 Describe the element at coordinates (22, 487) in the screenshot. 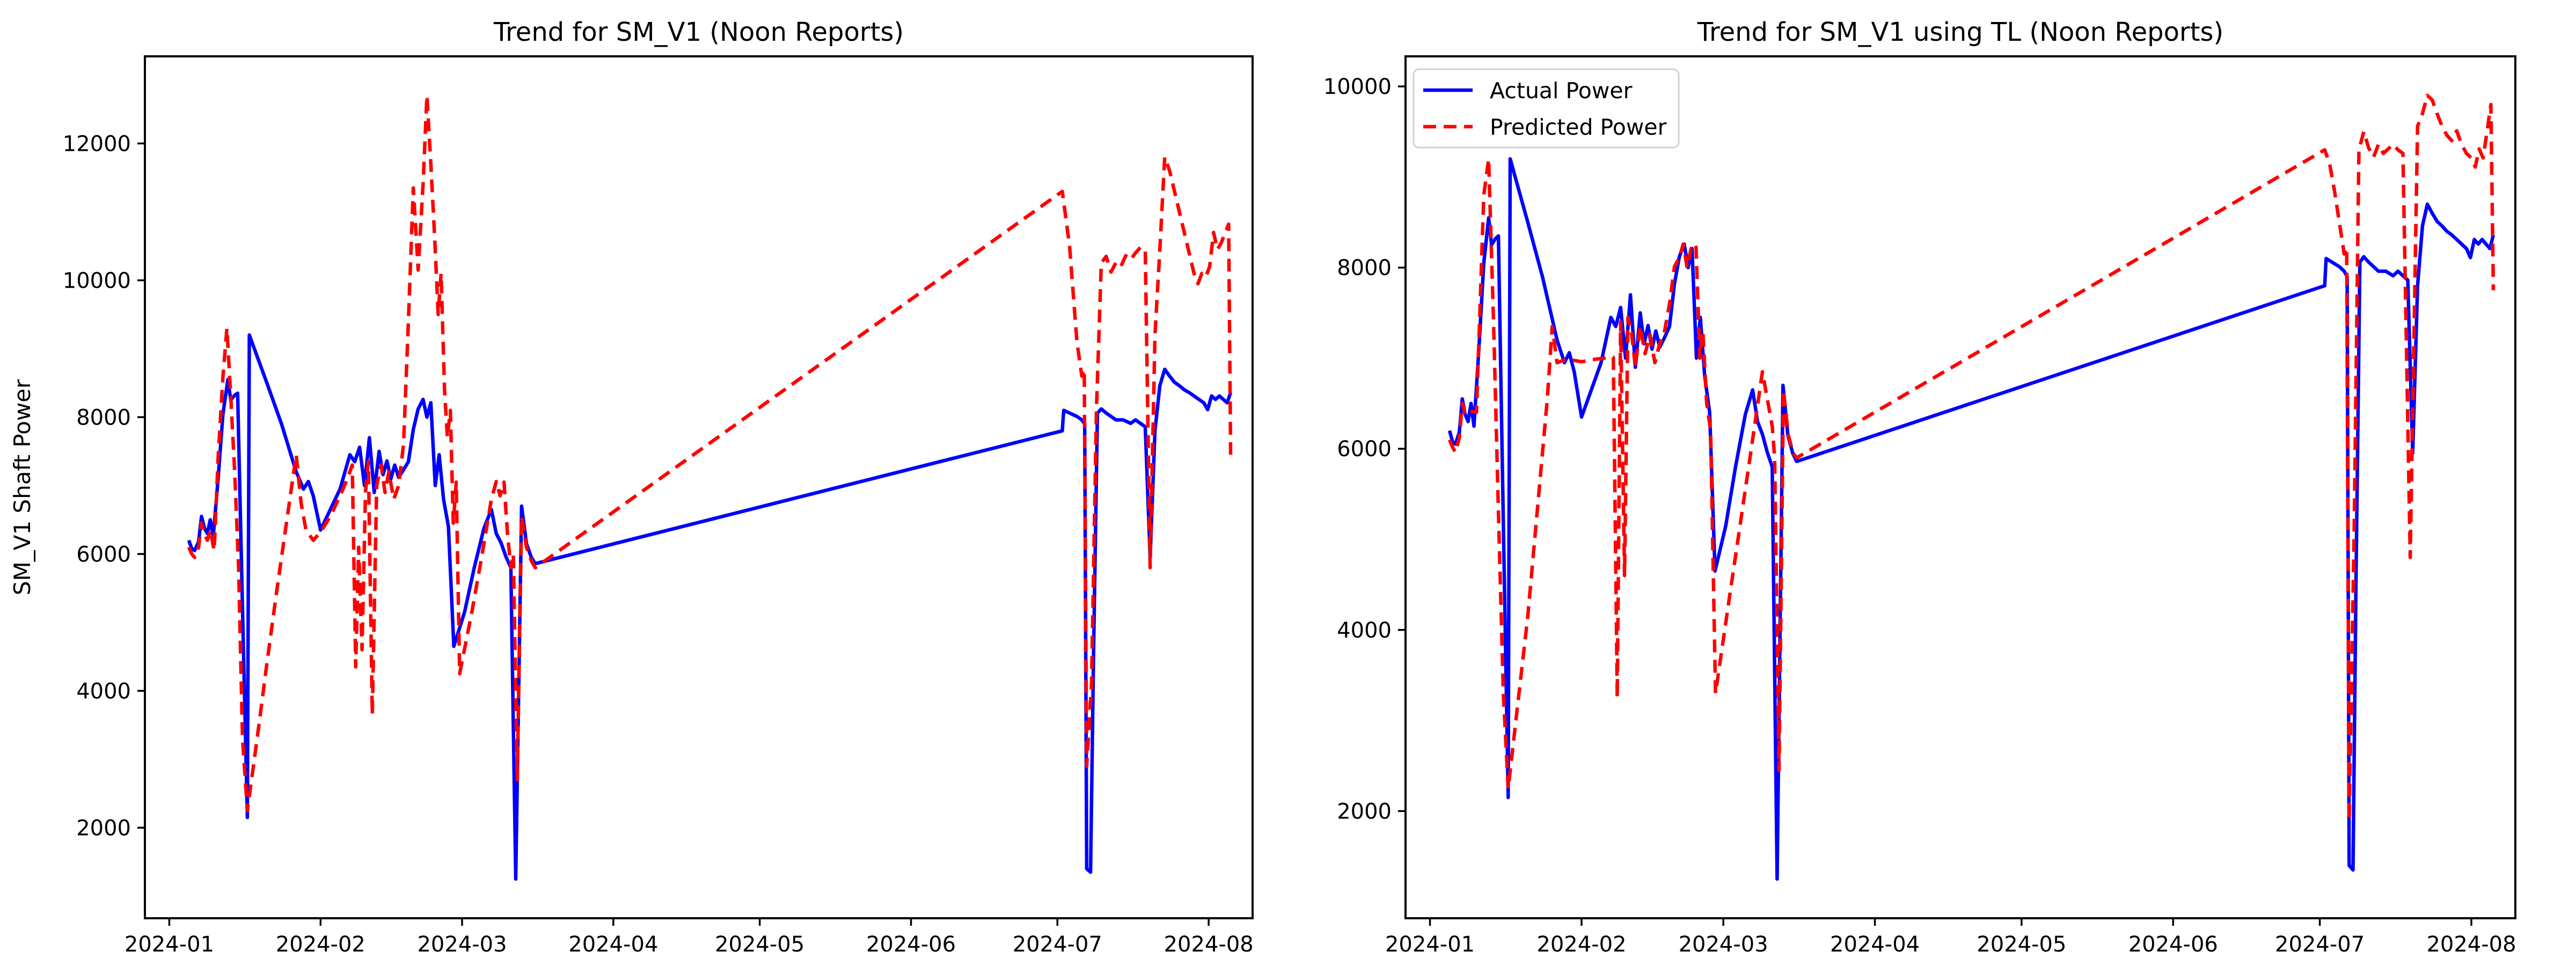

I see `y-axis-label: SM_V1 Shaft Power` at that location.